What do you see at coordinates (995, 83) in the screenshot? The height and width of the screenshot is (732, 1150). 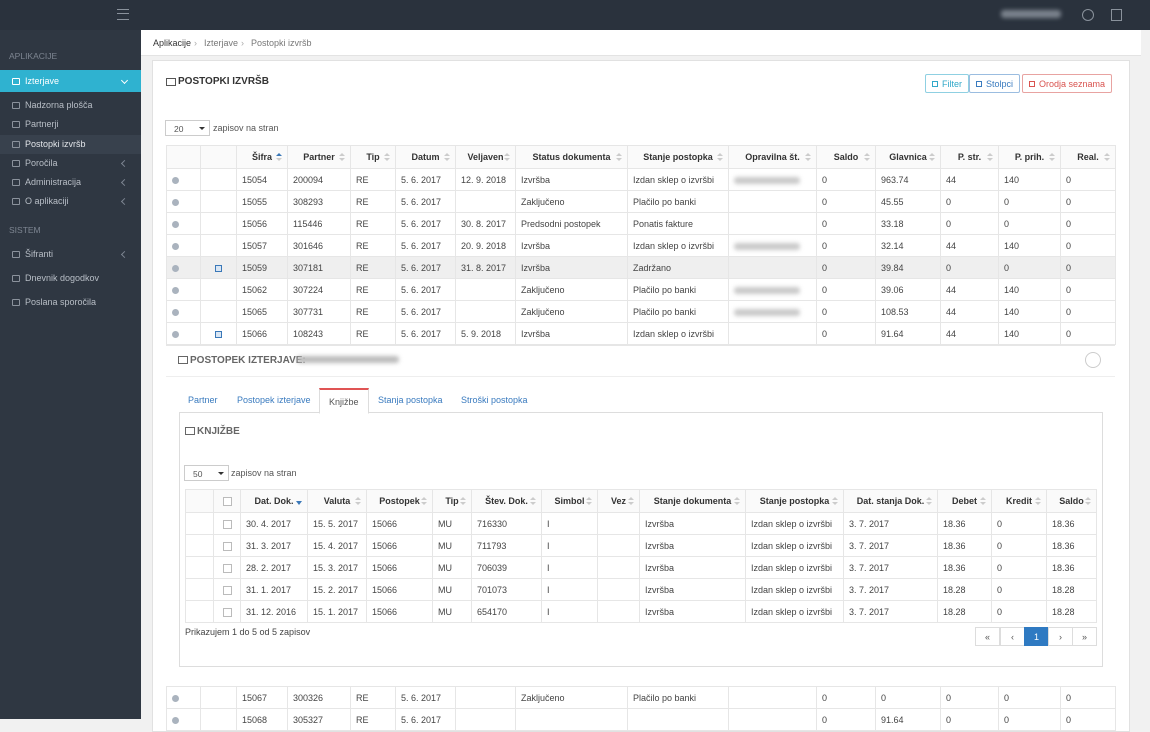 I see `columns-button: Stolpci` at bounding box center [995, 83].